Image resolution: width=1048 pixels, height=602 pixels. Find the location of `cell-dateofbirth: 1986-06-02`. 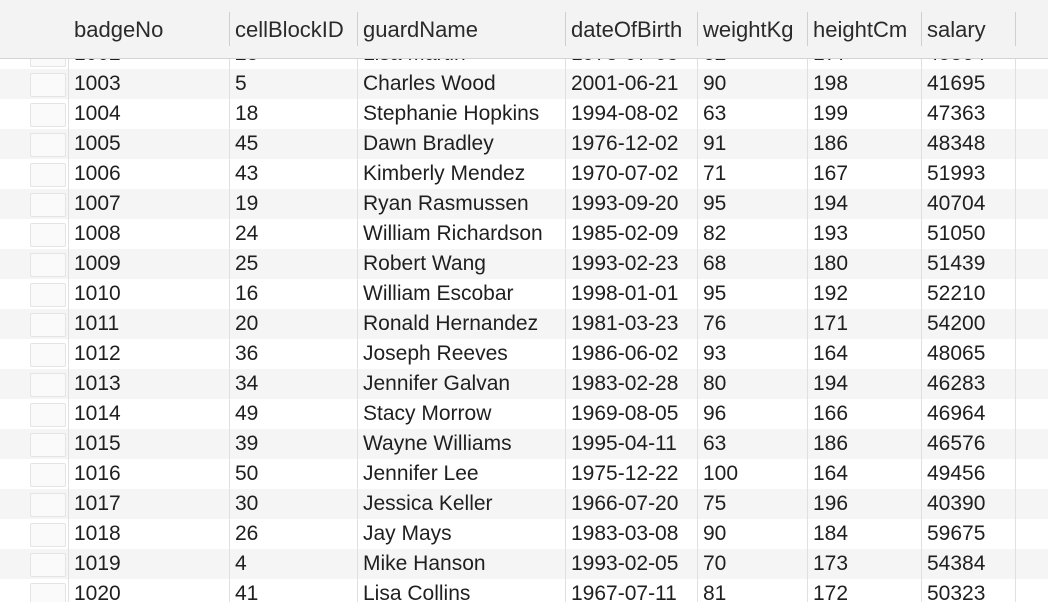

cell-dateofbirth: 1986-06-02 is located at coordinates (625, 353).